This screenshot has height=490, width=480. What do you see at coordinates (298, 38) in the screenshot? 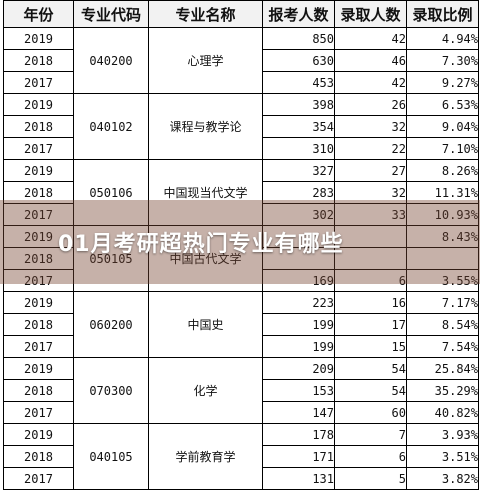
I see `cell-applicants: 850` at bounding box center [298, 38].